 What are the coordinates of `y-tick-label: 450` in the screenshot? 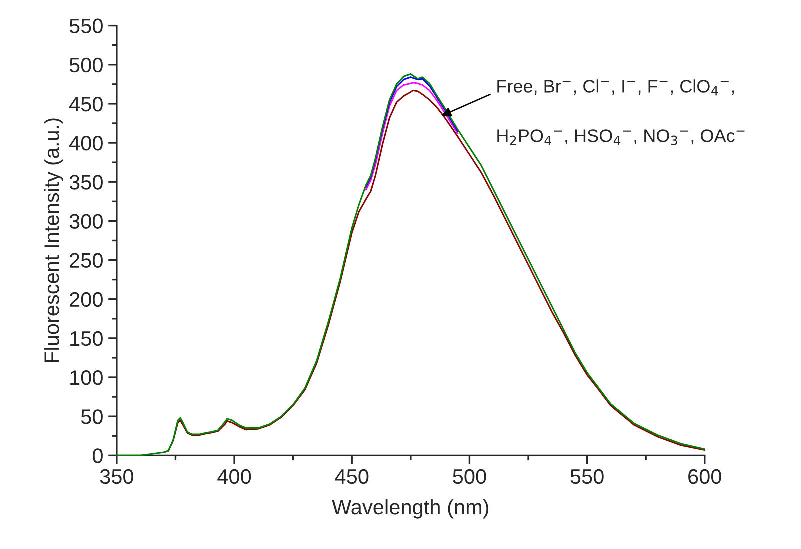 It's located at (86, 104).